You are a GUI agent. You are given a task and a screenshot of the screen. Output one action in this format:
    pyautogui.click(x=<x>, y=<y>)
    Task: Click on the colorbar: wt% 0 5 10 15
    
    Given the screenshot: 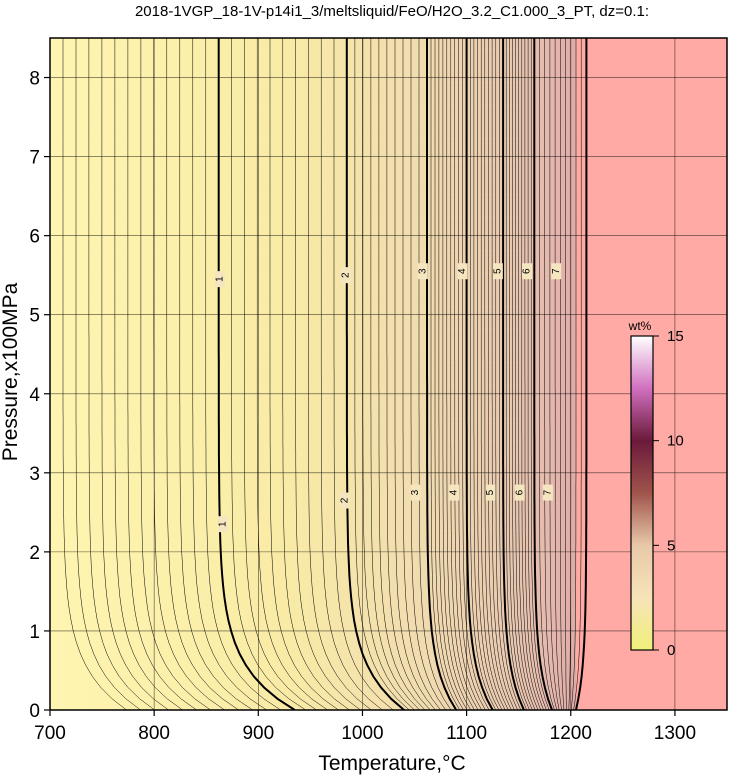 What is the action you would take?
    pyautogui.click(x=656, y=489)
    